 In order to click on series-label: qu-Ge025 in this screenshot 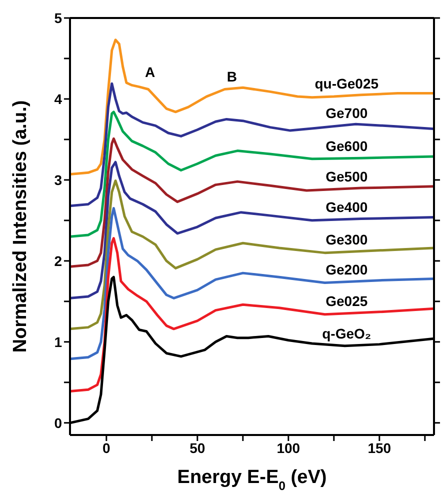, I will do `click(346, 84)`.